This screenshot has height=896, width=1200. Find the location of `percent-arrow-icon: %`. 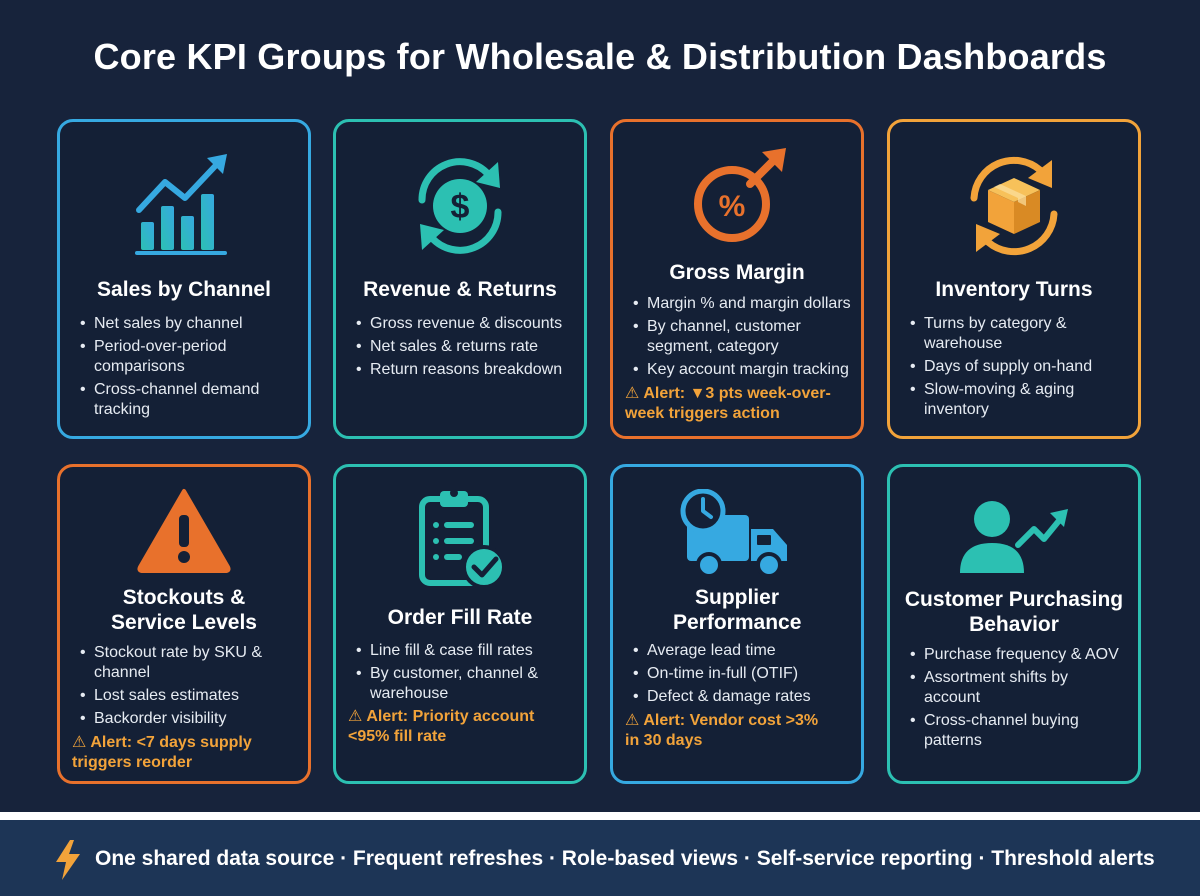

percent-arrow-icon: % is located at coordinates (737, 197).